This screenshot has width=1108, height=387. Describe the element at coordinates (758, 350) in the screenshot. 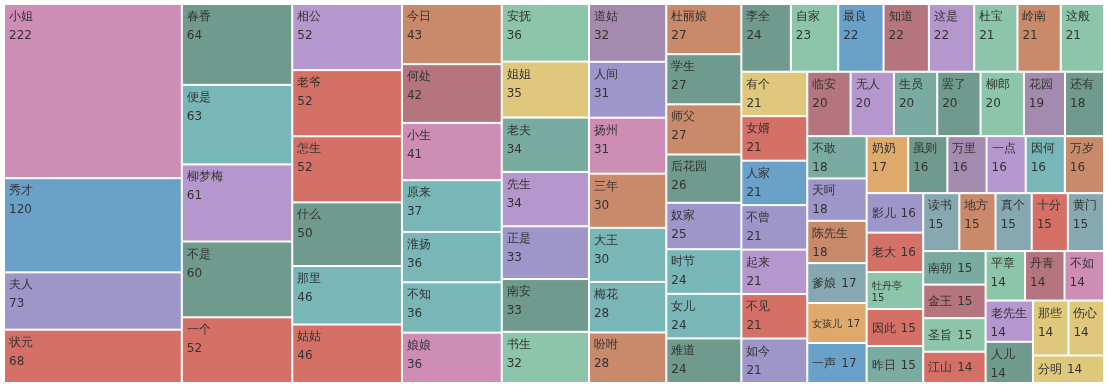

I see `category-label: 如今` at that location.